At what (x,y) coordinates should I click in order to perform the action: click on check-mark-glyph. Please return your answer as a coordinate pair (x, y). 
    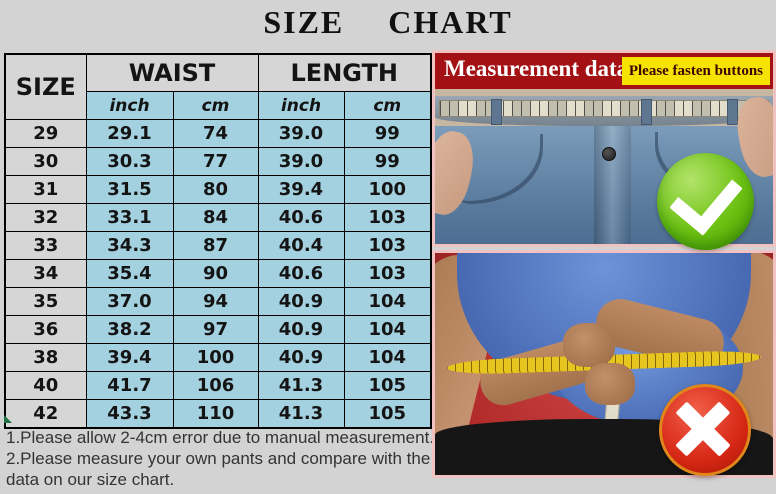
    Looking at the image, I should click on (706, 198).